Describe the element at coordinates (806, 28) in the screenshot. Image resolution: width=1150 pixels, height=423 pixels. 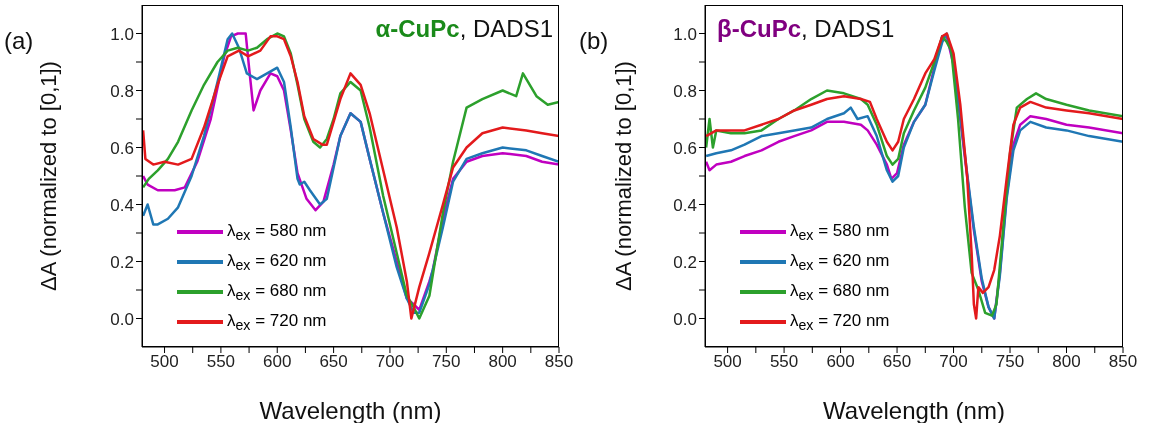
I see `chart-title: β-CuPc, DADS1` at that location.